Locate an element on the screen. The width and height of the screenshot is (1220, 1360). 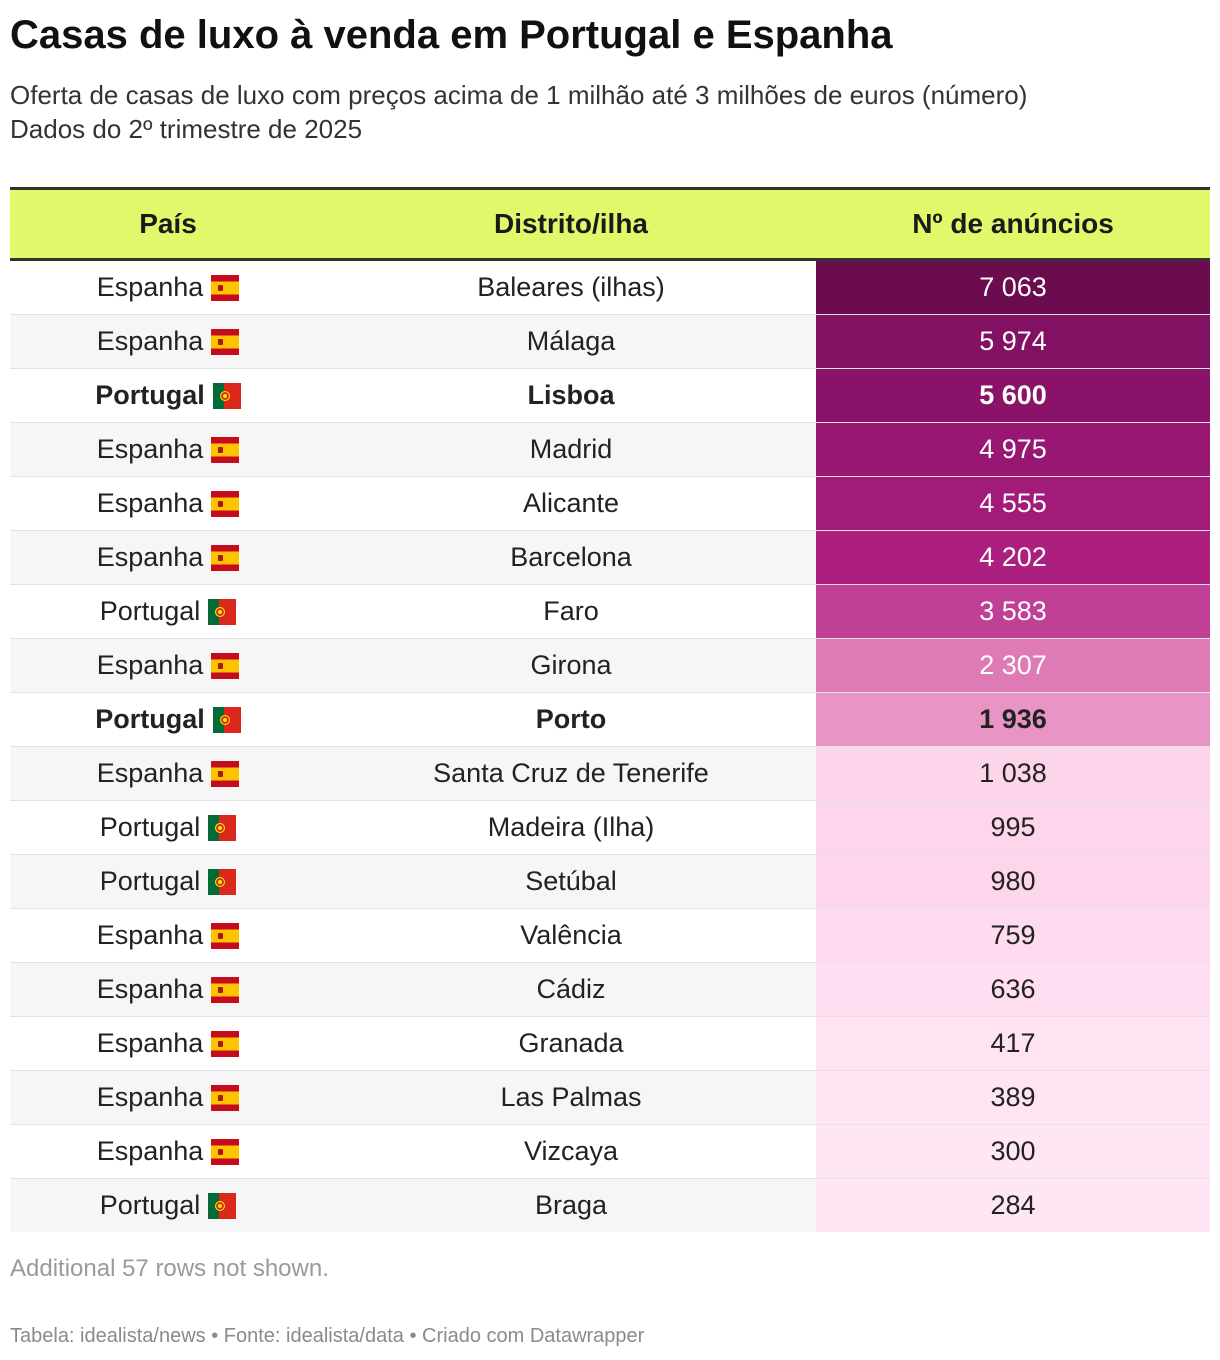
district-cell: Valência is located at coordinates (571, 935).